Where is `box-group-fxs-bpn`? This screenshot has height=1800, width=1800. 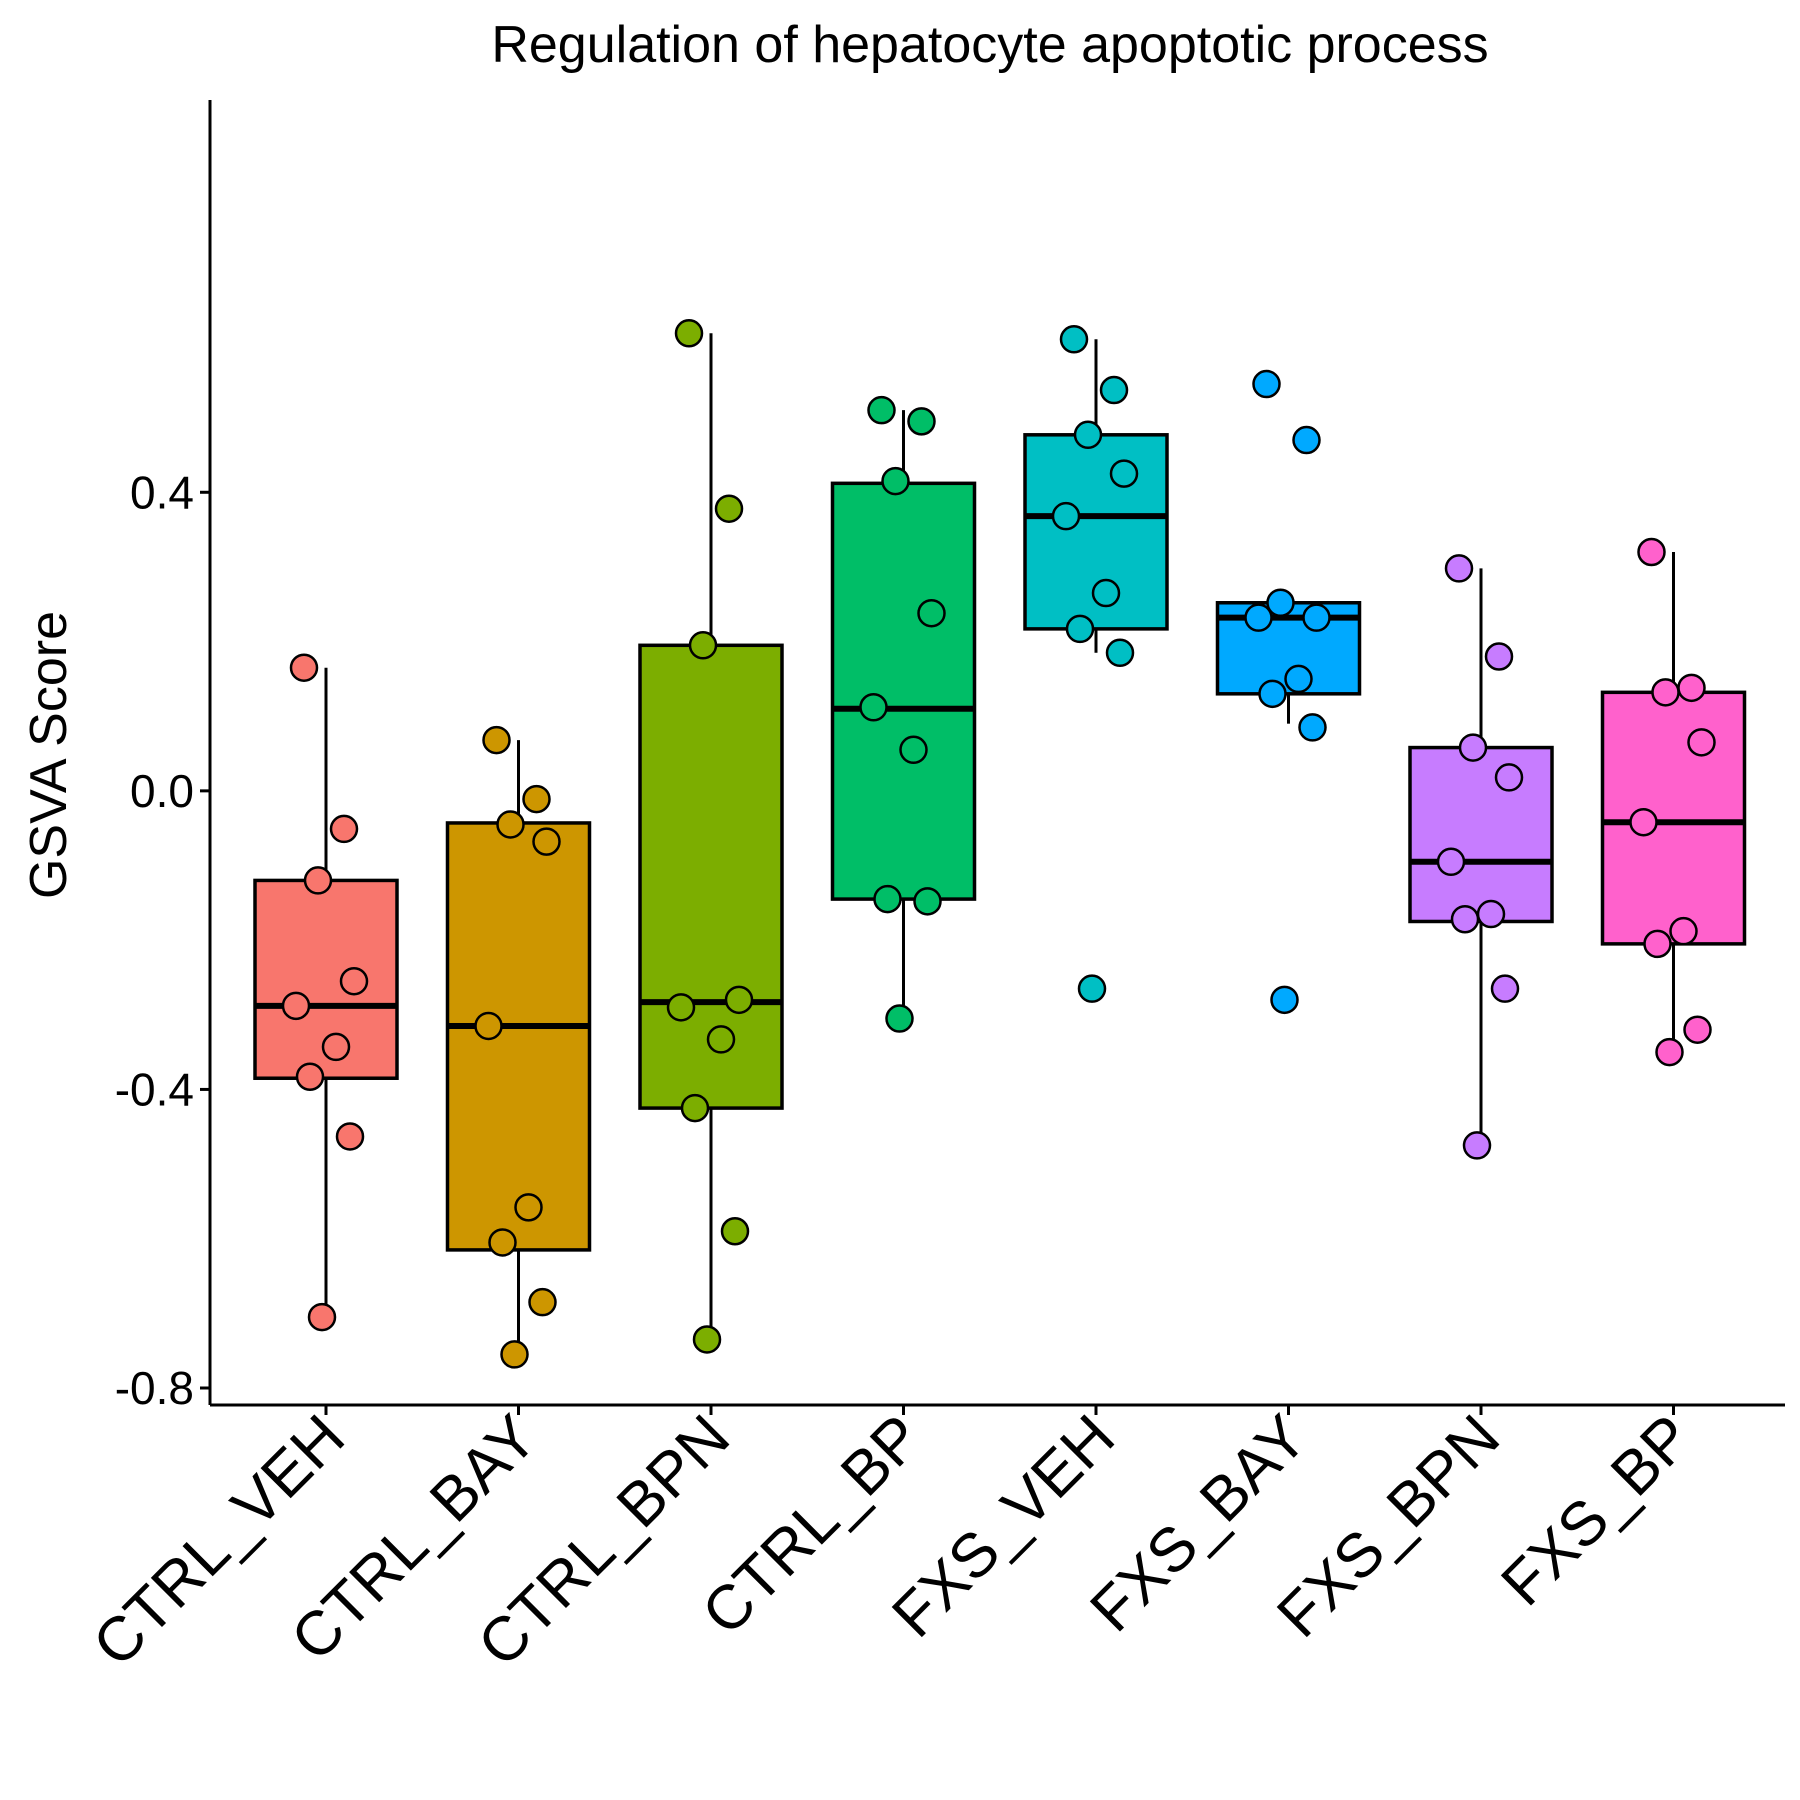 box-group-fxs-bpn is located at coordinates (1481, 857).